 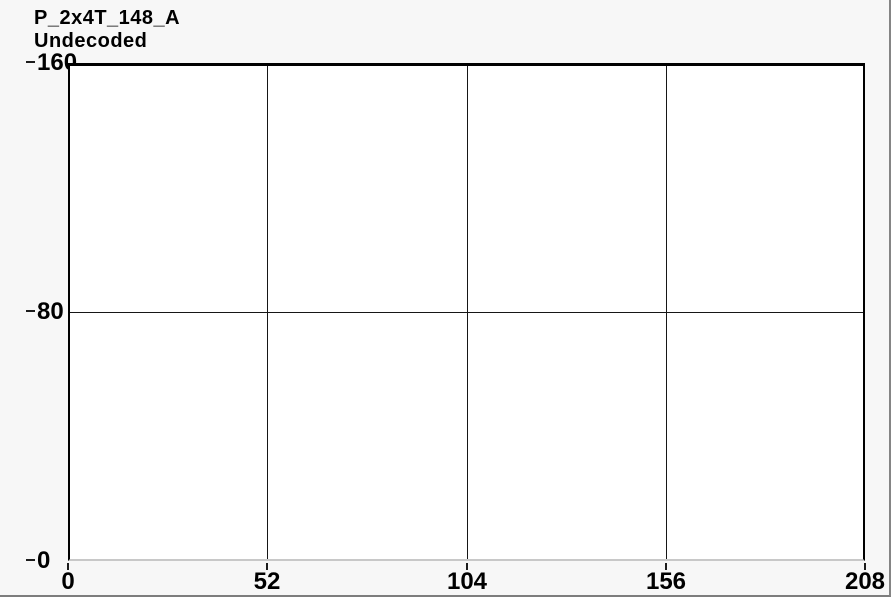 I want to click on x-tick-label: 208, so click(x=865, y=581).